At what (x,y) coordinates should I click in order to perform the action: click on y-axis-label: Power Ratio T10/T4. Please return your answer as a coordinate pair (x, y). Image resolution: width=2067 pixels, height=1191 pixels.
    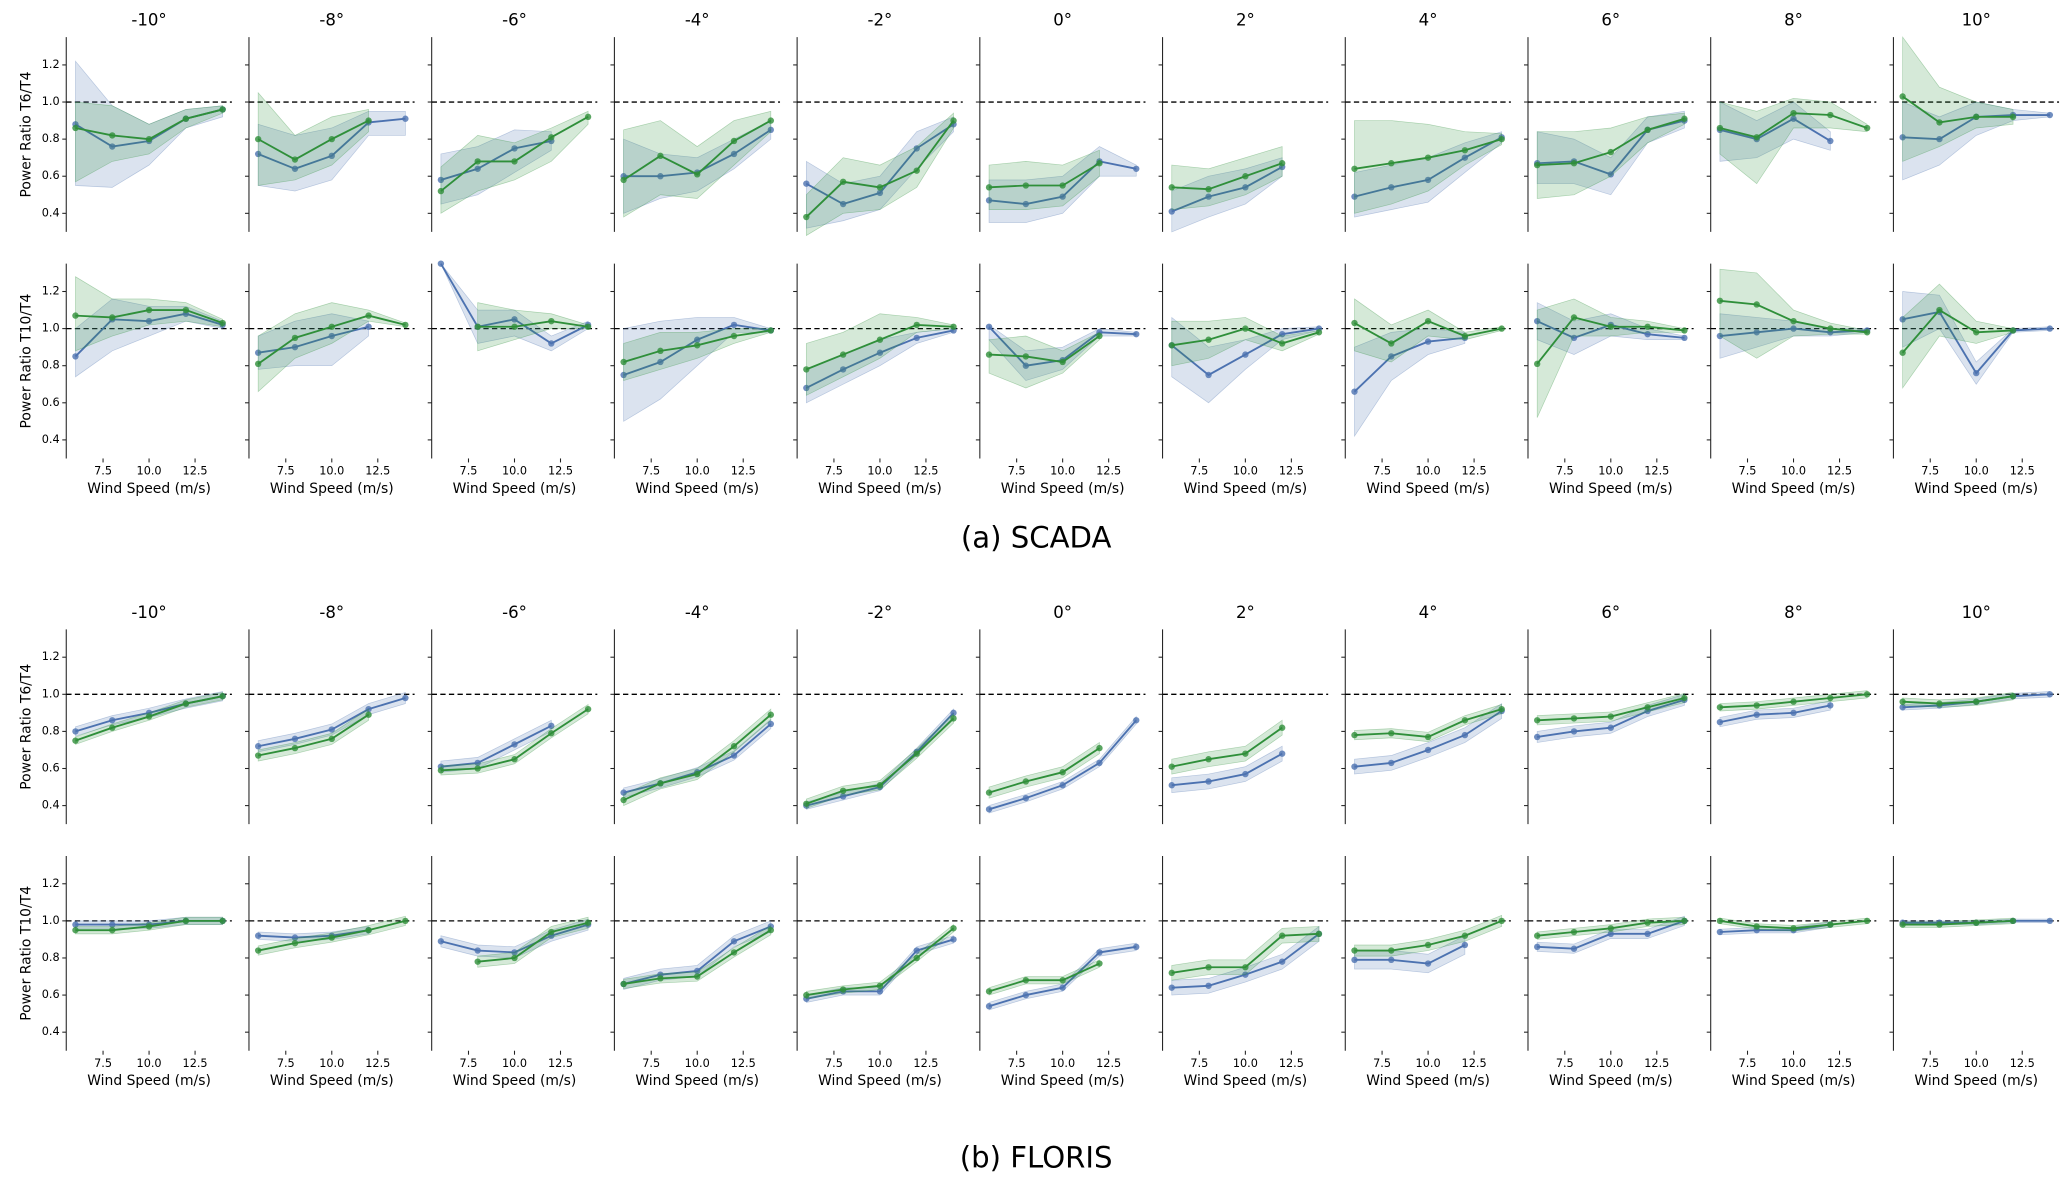
    Looking at the image, I should click on (27, 361).